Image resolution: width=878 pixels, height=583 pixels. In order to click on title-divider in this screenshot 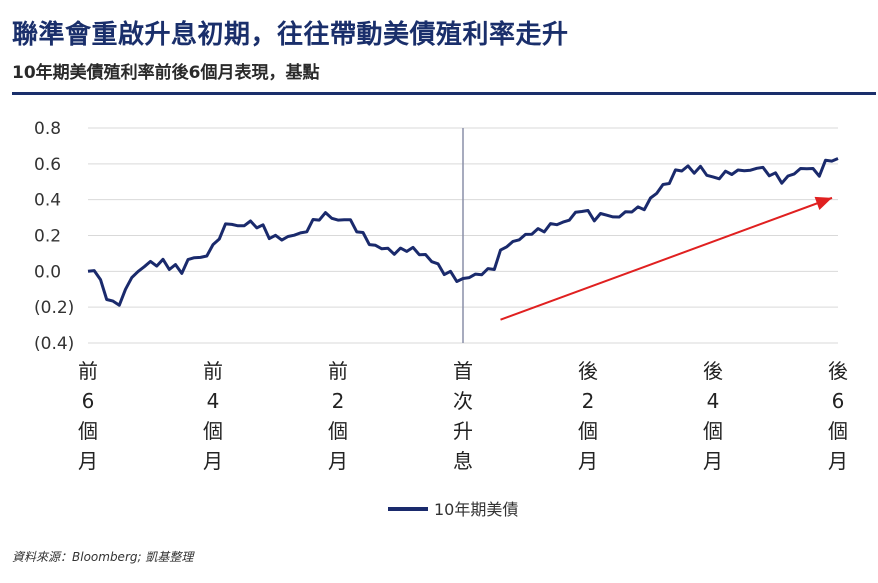, I will do `click(444, 93)`.